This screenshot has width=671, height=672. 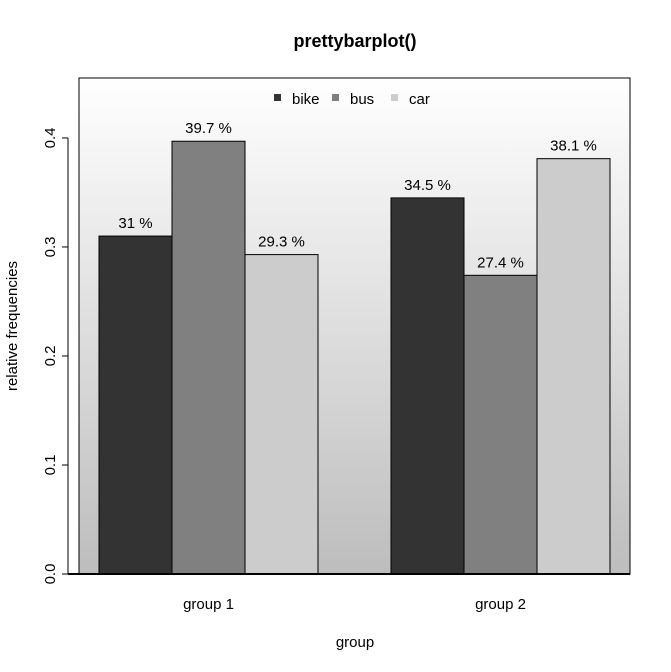 What do you see at coordinates (208, 128) in the screenshot?
I see `bar-value-label: 39.7 %` at bounding box center [208, 128].